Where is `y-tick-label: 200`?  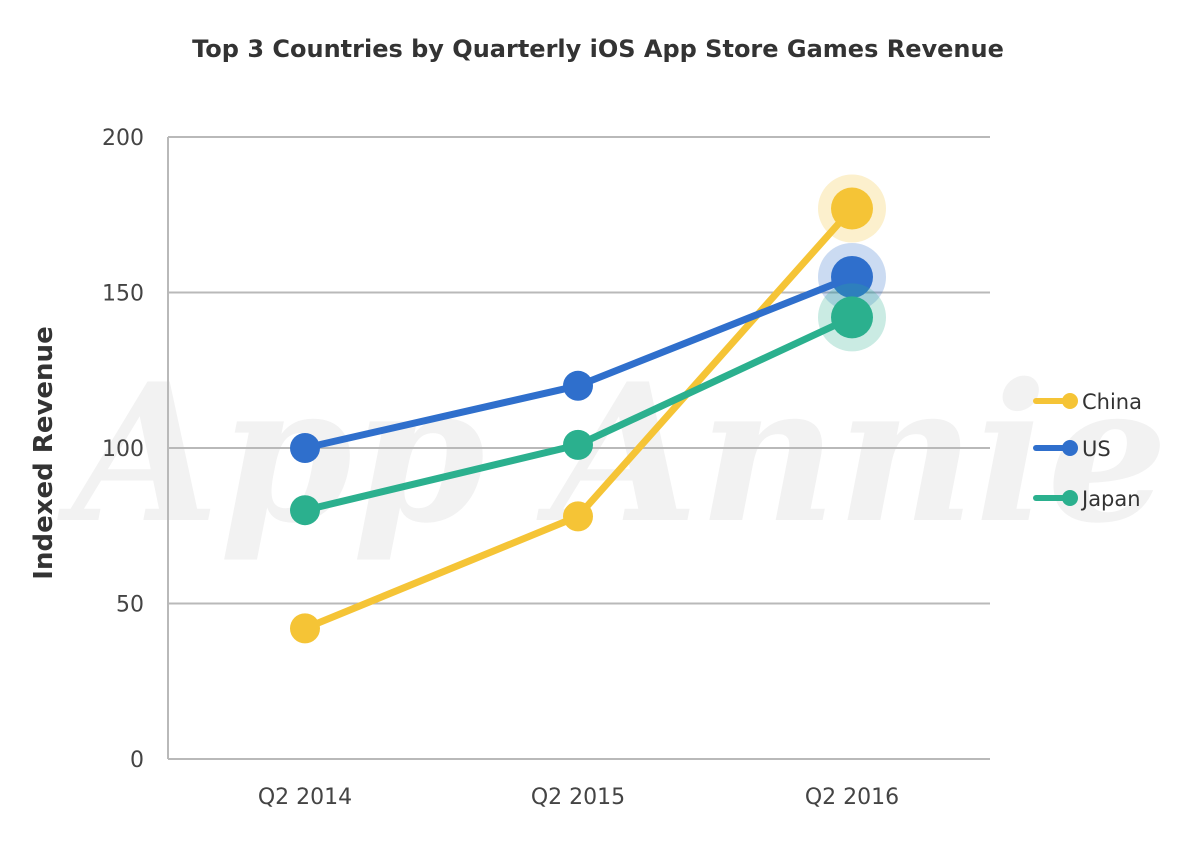
y-tick-label: 200 is located at coordinates (123, 138).